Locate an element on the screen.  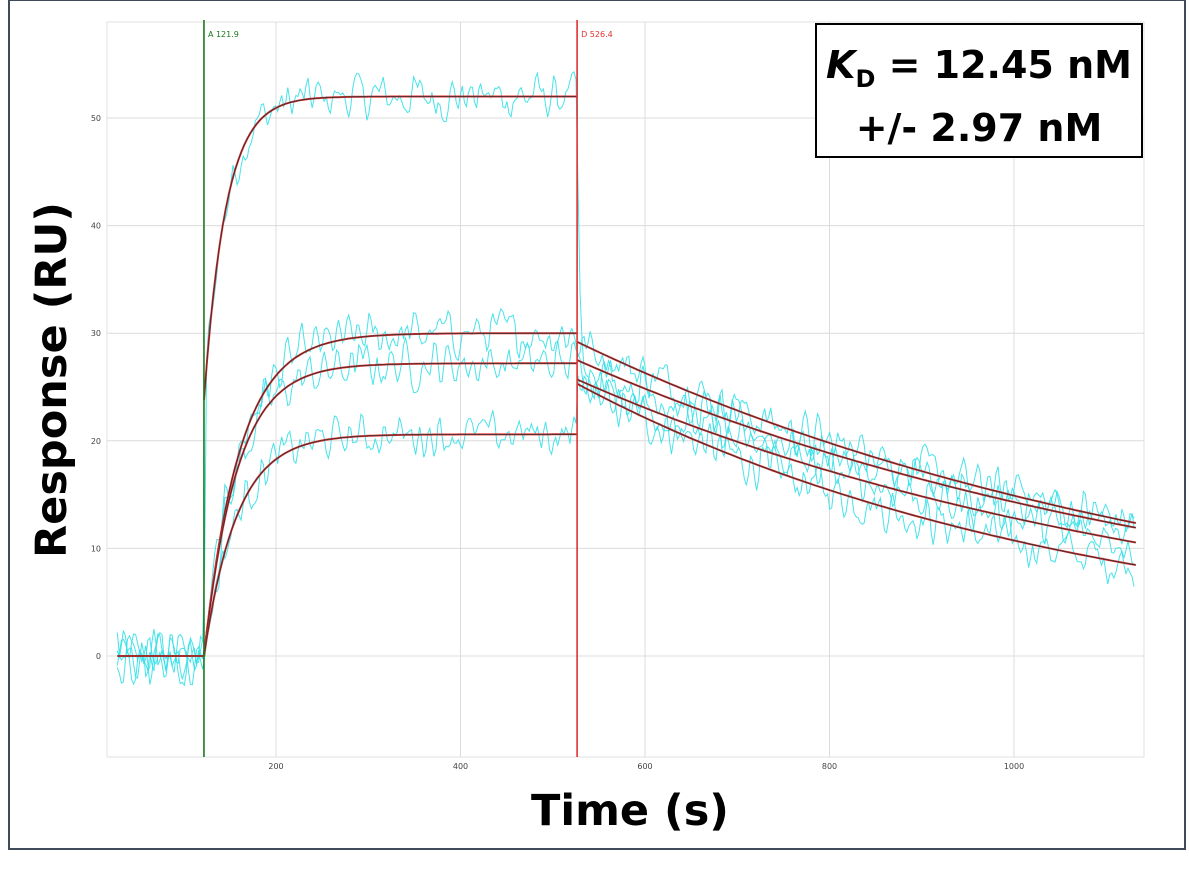
x-tick-label: 1000 is located at coordinates (1014, 766).